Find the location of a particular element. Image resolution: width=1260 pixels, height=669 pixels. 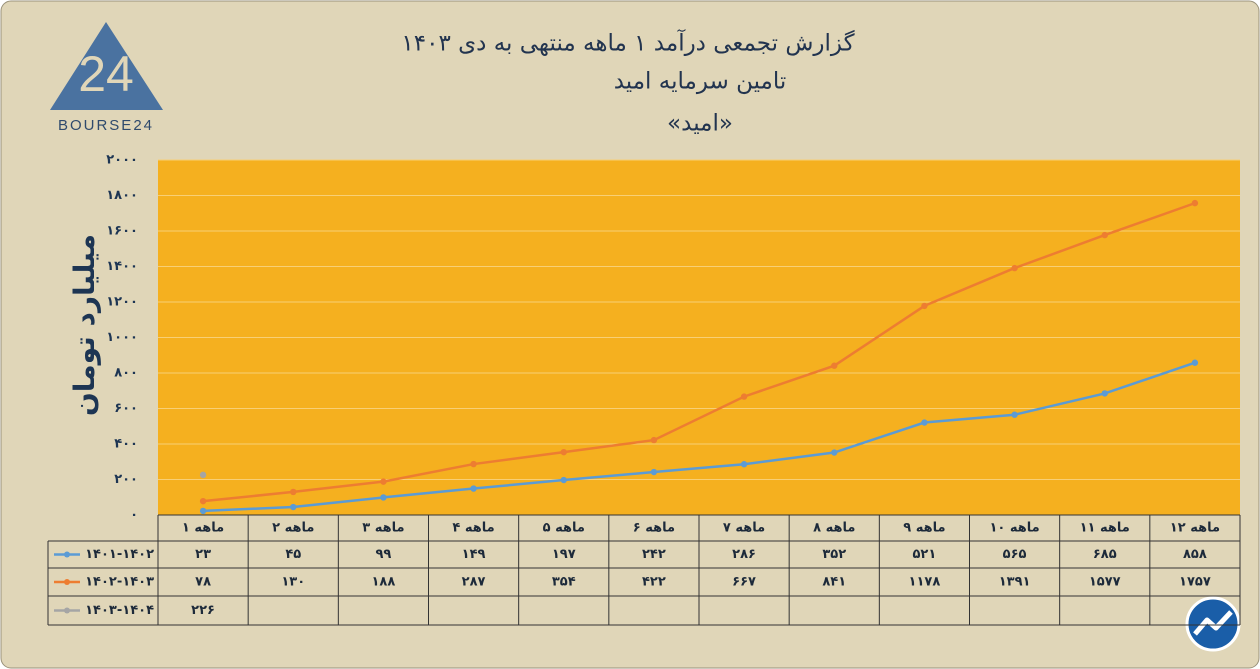

data-label: ۶۸۵ is located at coordinates (1105, 554).